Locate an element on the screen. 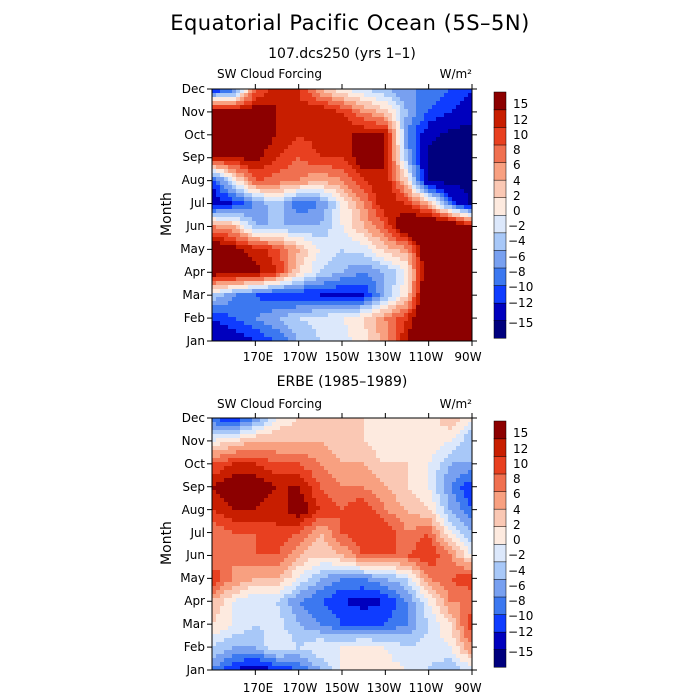  panel1-colorbar-label: −2 is located at coordinates (517, 226).